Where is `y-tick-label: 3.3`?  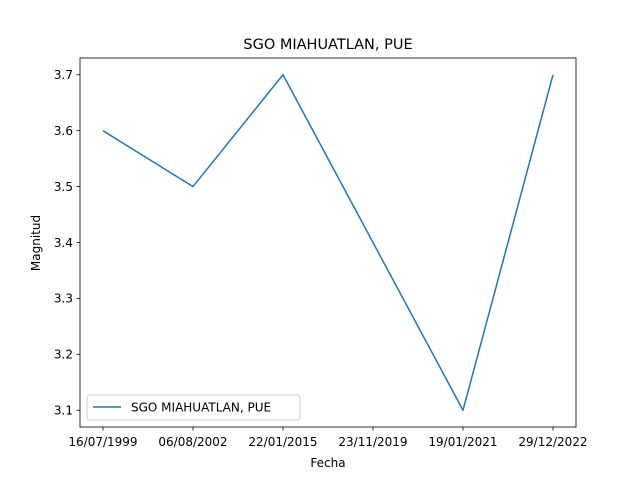
y-tick-label: 3.3 is located at coordinates (63, 299).